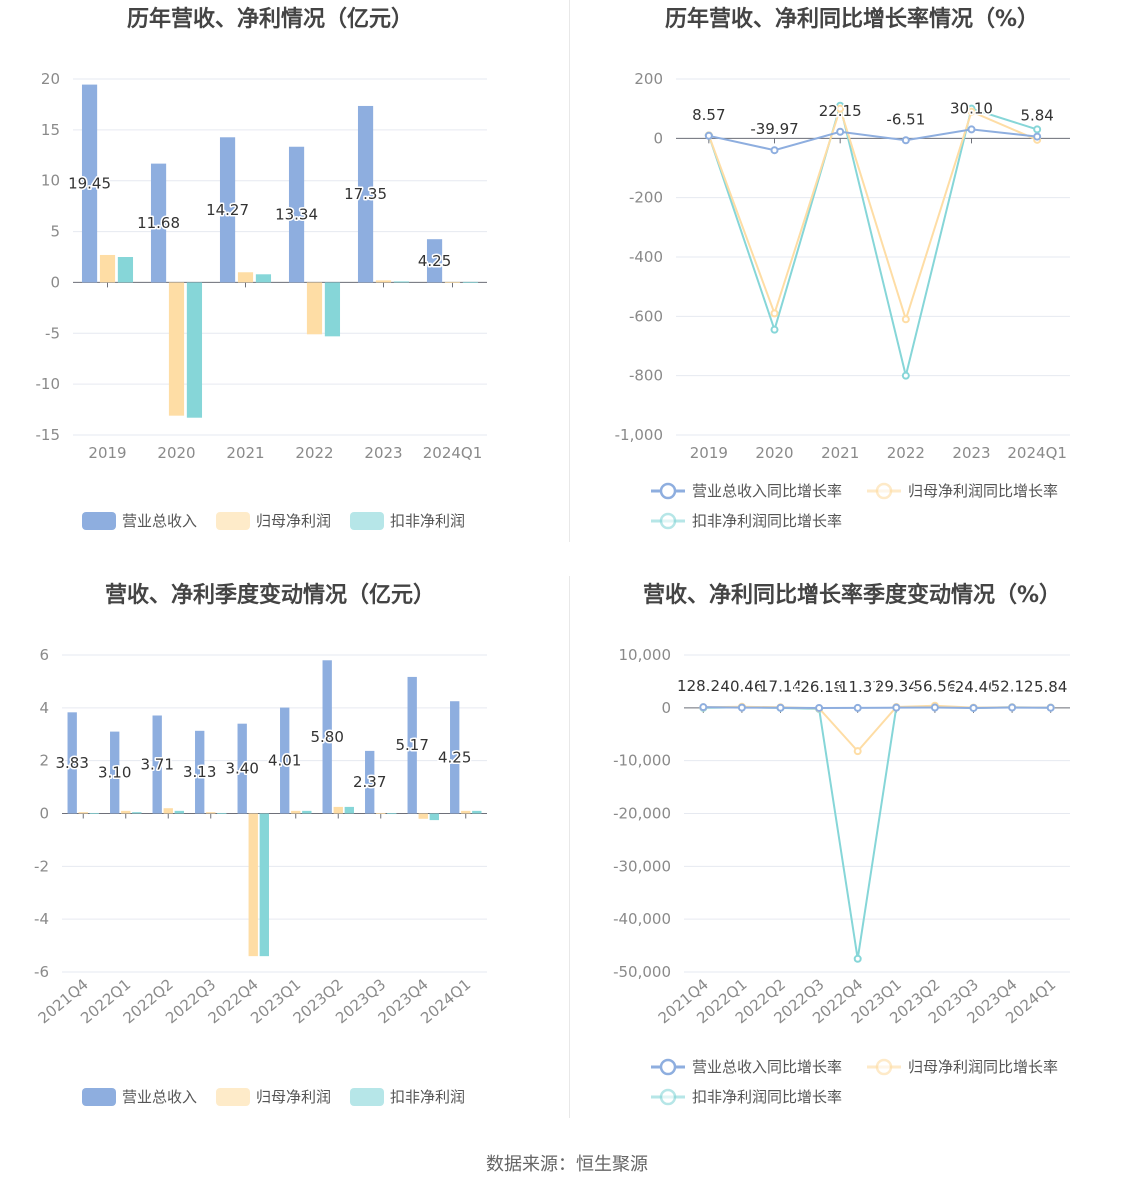 The width and height of the screenshot is (1134, 1188). I want to click on data-label: -24.40, so click(973, 687).